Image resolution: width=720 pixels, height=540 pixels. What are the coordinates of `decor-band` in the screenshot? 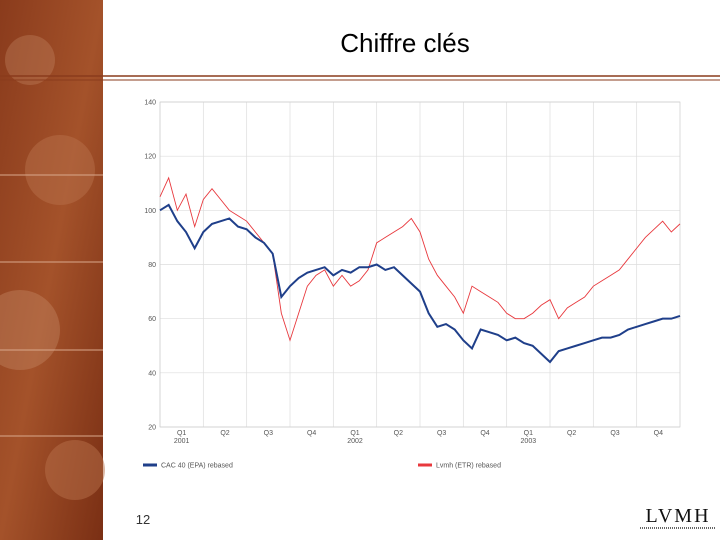 It's located at (52, 270).